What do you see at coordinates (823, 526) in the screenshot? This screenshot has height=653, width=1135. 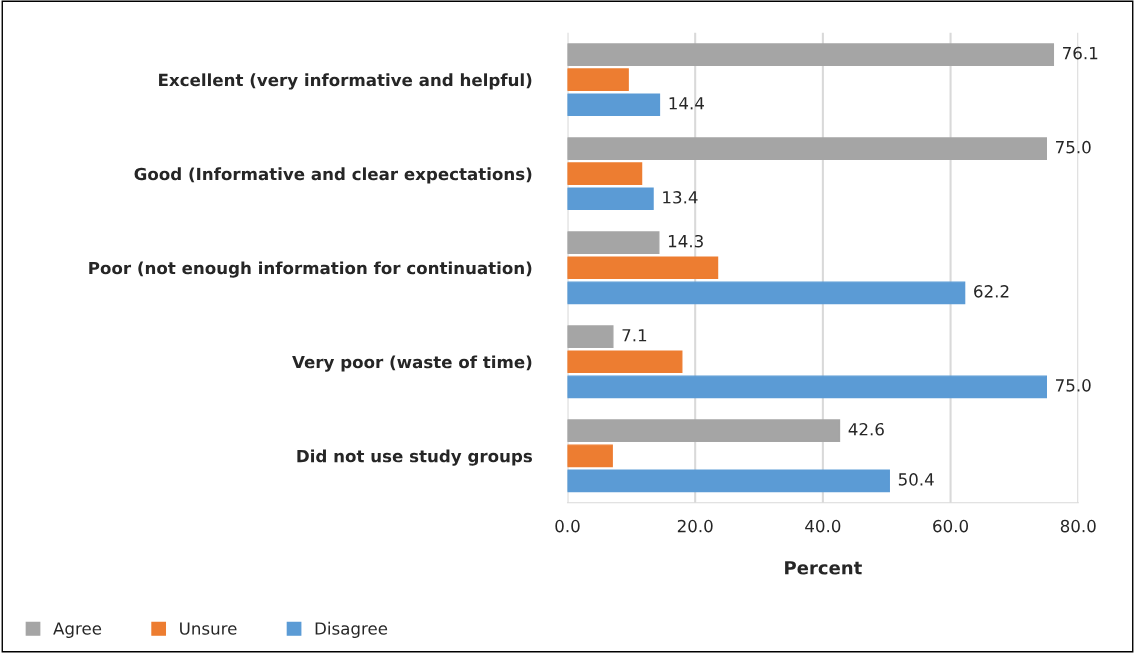 I see `x-tick-label: 40.0` at bounding box center [823, 526].